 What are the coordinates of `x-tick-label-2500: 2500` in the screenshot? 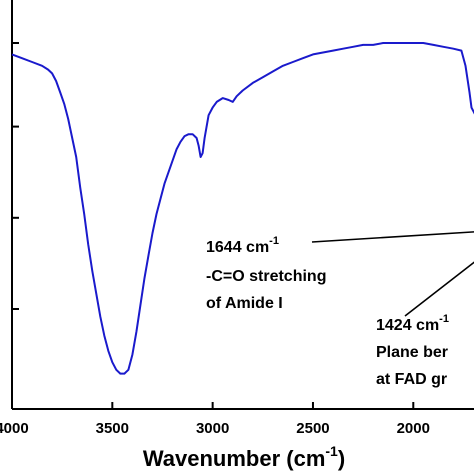 It's located at (312, 428).